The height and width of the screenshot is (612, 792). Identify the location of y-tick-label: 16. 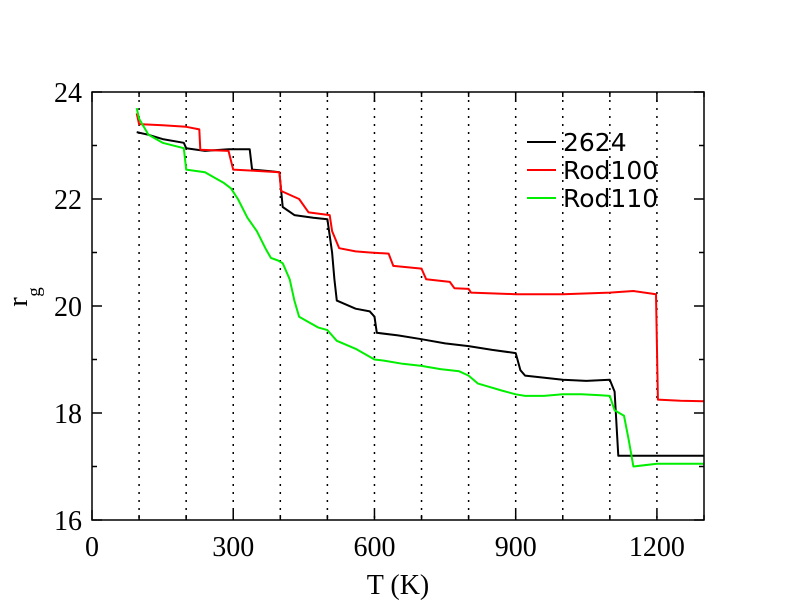
(68, 521).